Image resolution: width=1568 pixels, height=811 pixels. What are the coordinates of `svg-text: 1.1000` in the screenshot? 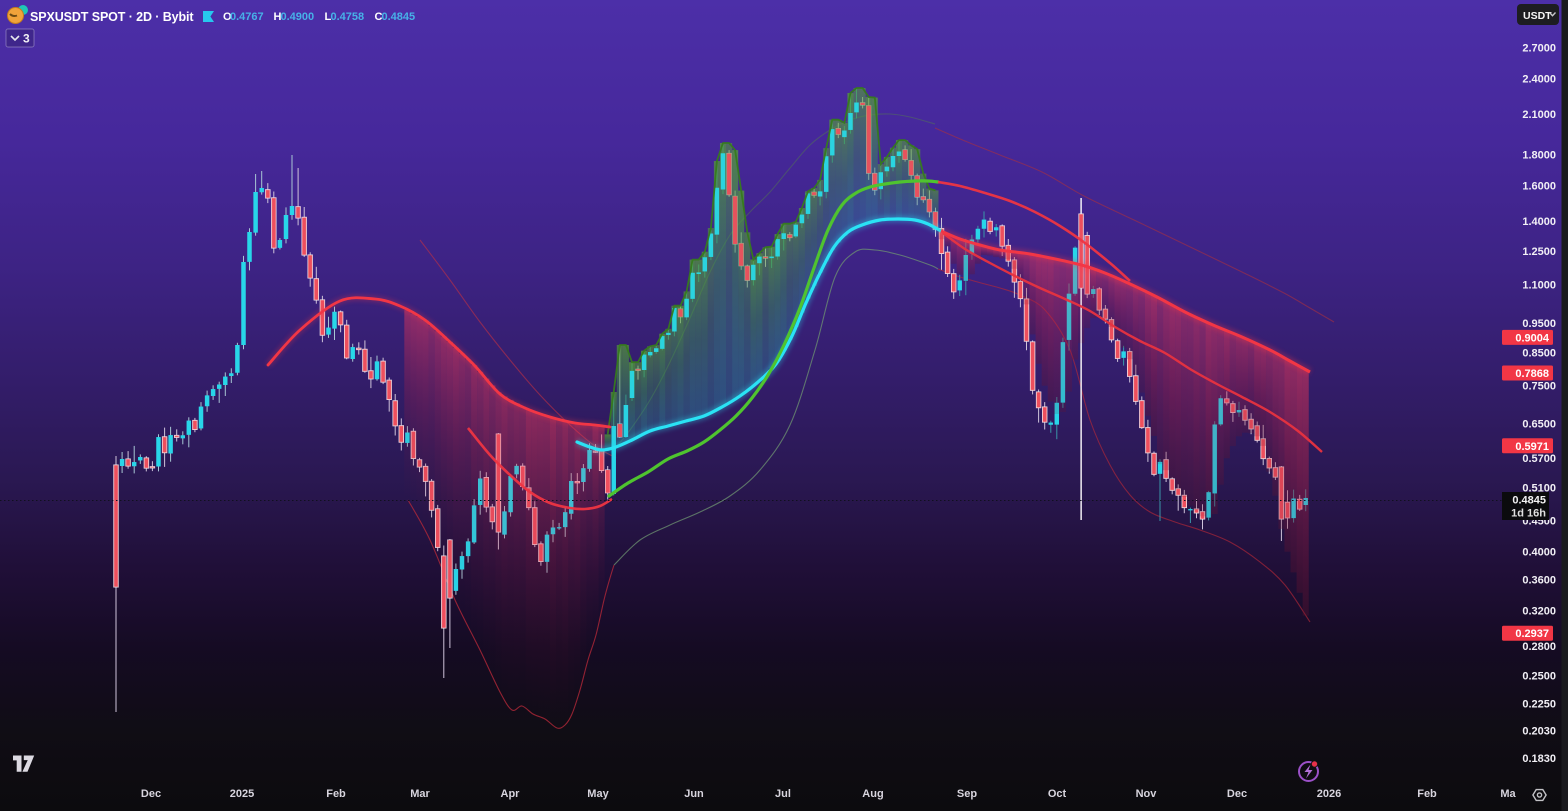 It's located at (1539, 286).